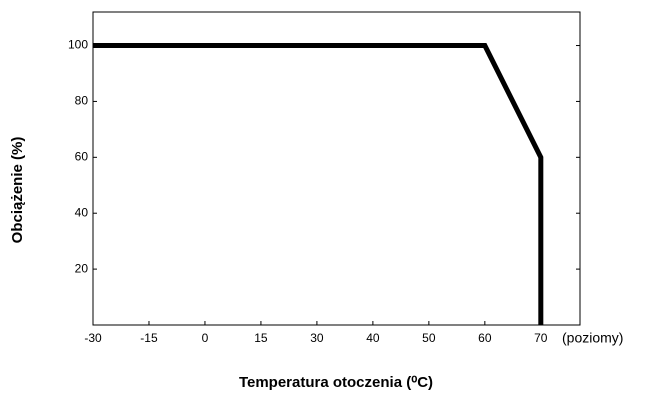  I want to click on x-tick-label: 0, so click(205, 338).